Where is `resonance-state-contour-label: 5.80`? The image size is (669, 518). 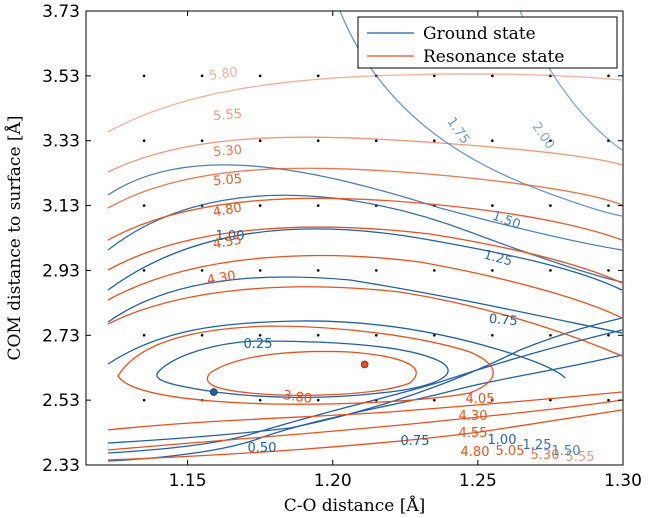 resonance-state-contour-label: 5.80 is located at coordinates (223, 74).